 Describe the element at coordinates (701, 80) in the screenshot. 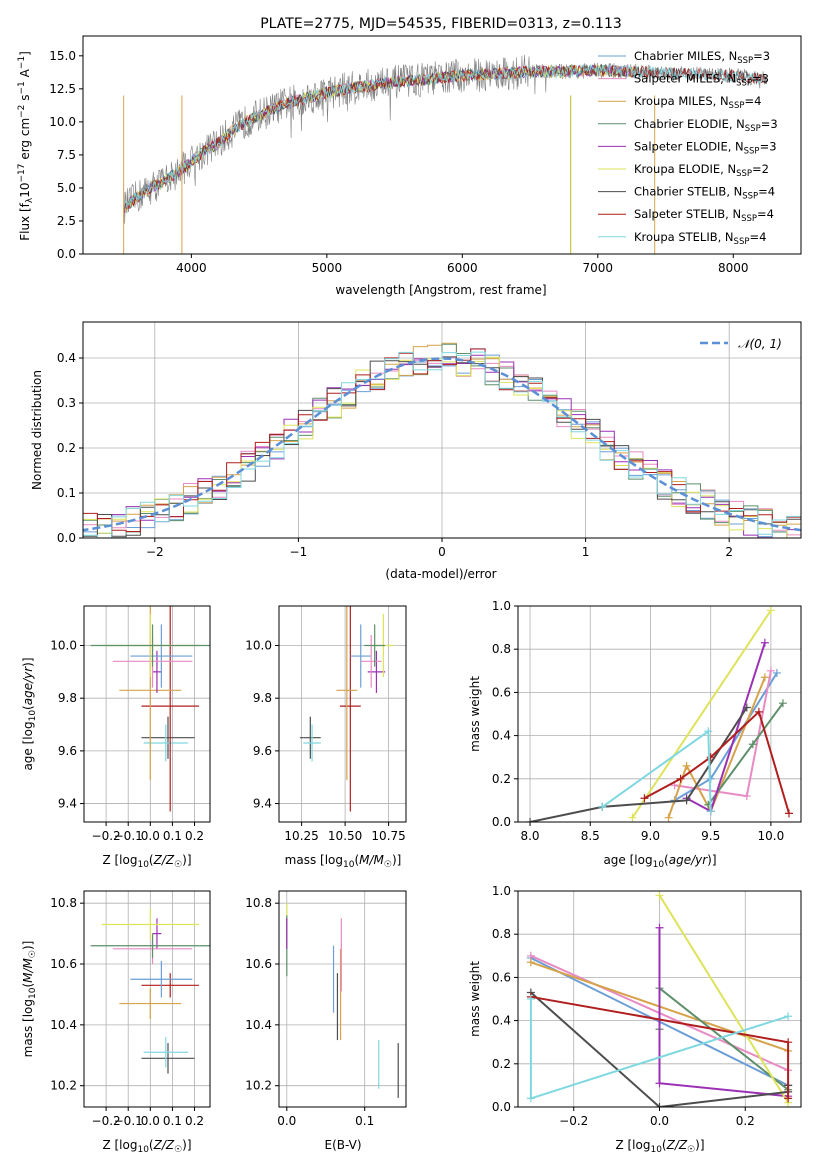

I see `legend-entry: Salpeter MILES, NSSP=3` at that location.